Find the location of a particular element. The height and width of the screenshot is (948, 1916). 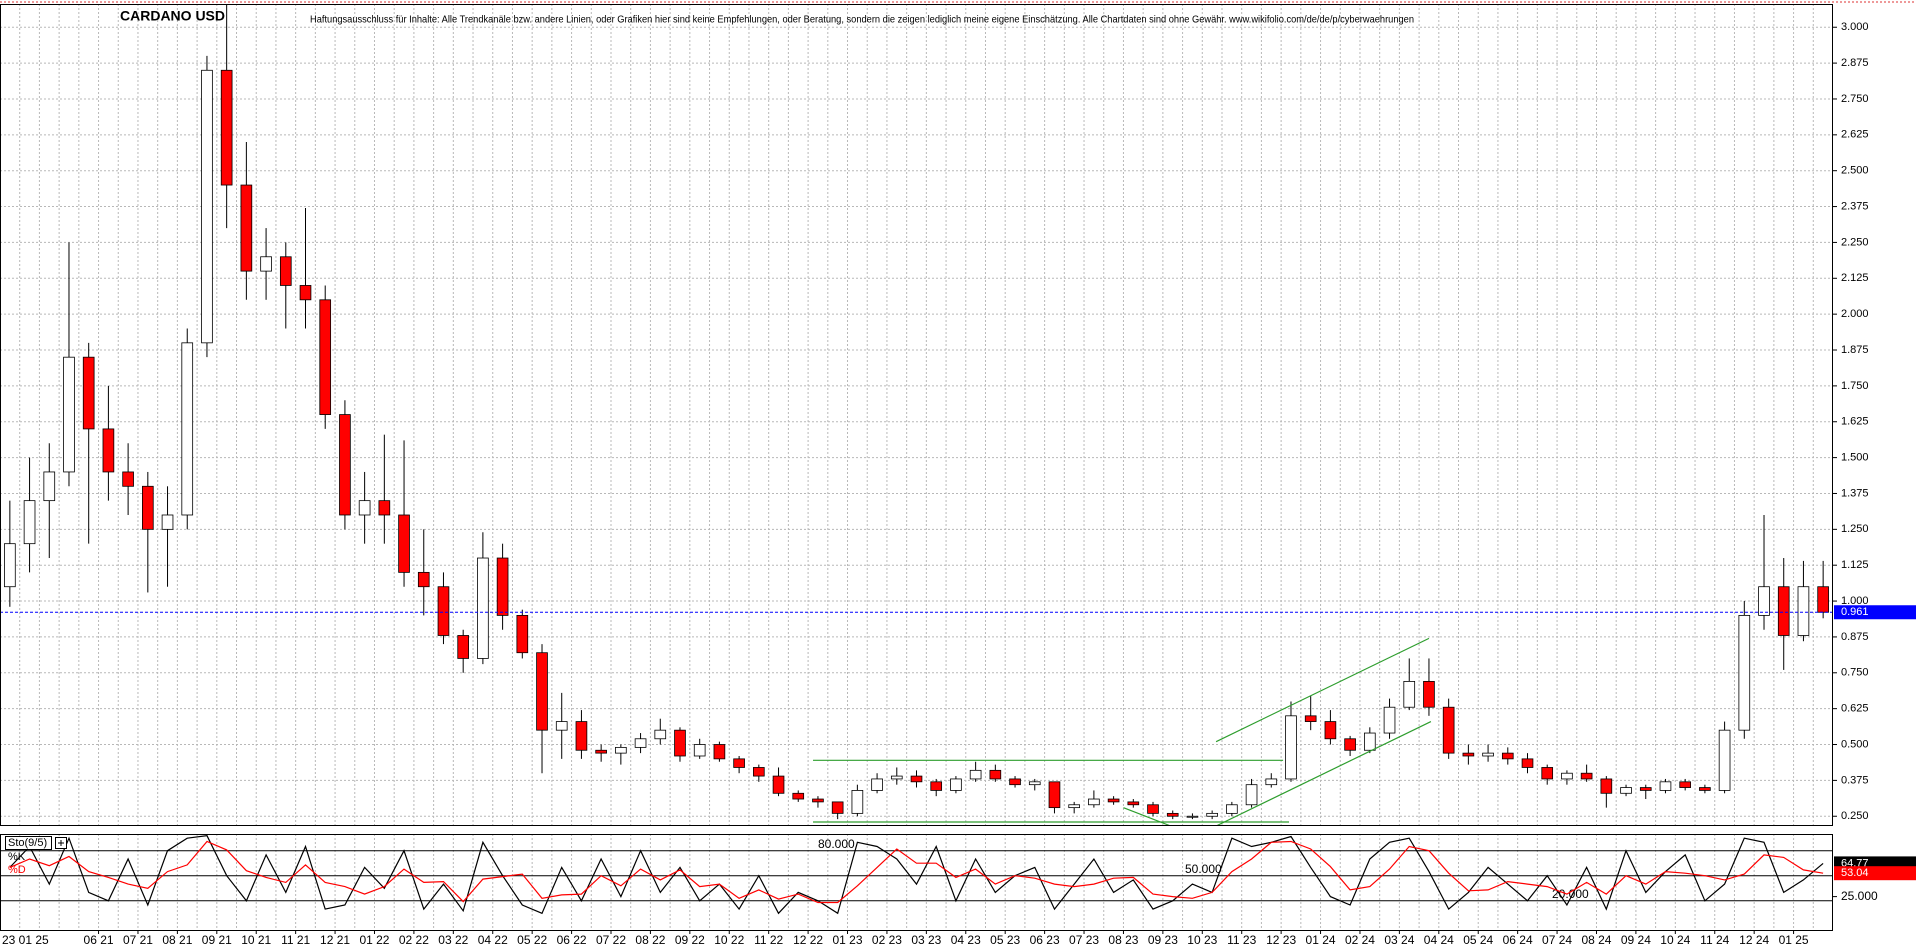

last-price-box is located at coordinates (1875, 612).